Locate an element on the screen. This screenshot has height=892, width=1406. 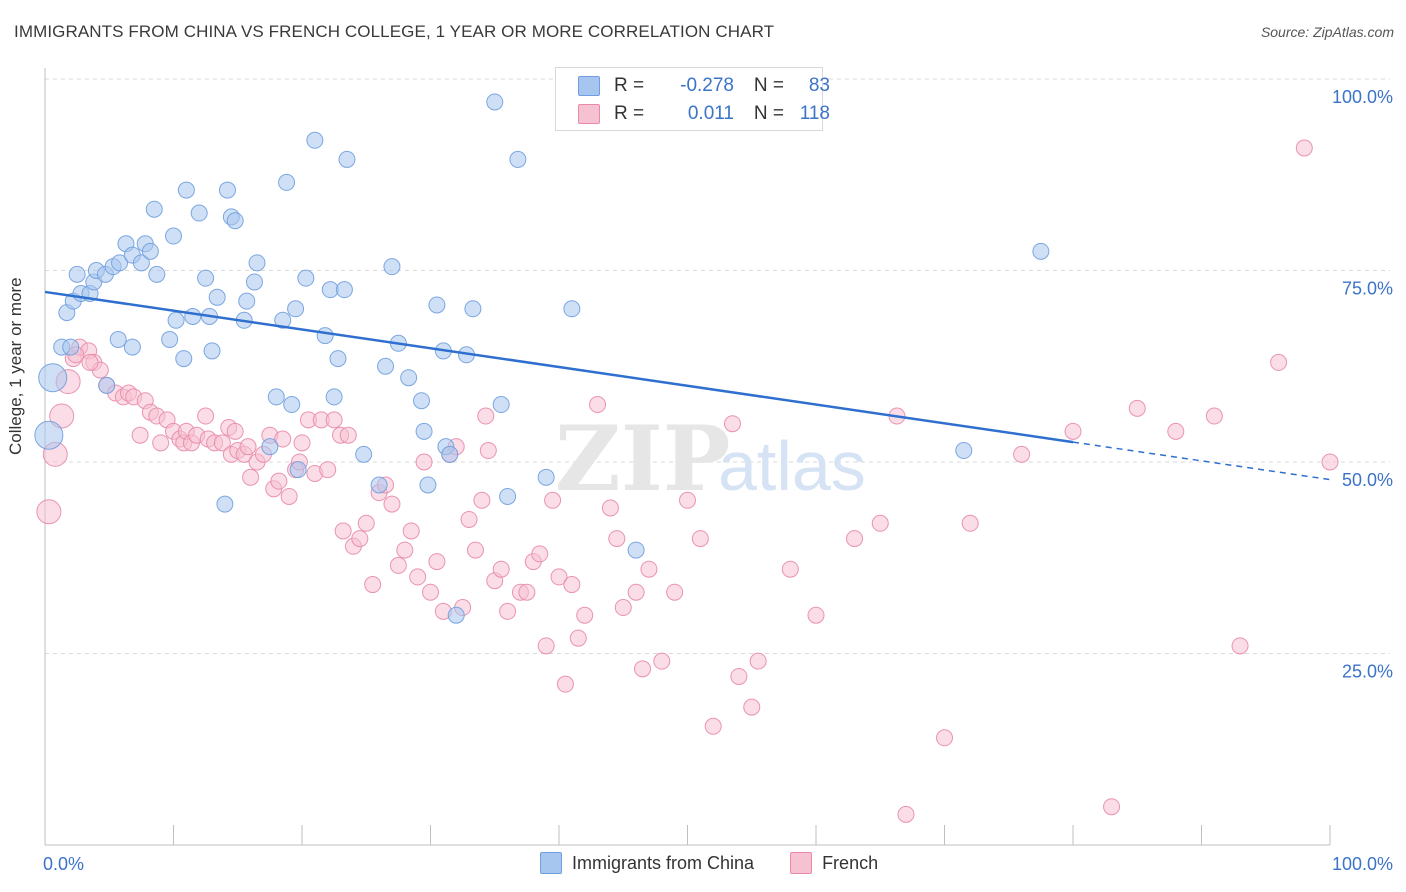
legend-r-value: -0.278 is located at coordinates (707, 85).